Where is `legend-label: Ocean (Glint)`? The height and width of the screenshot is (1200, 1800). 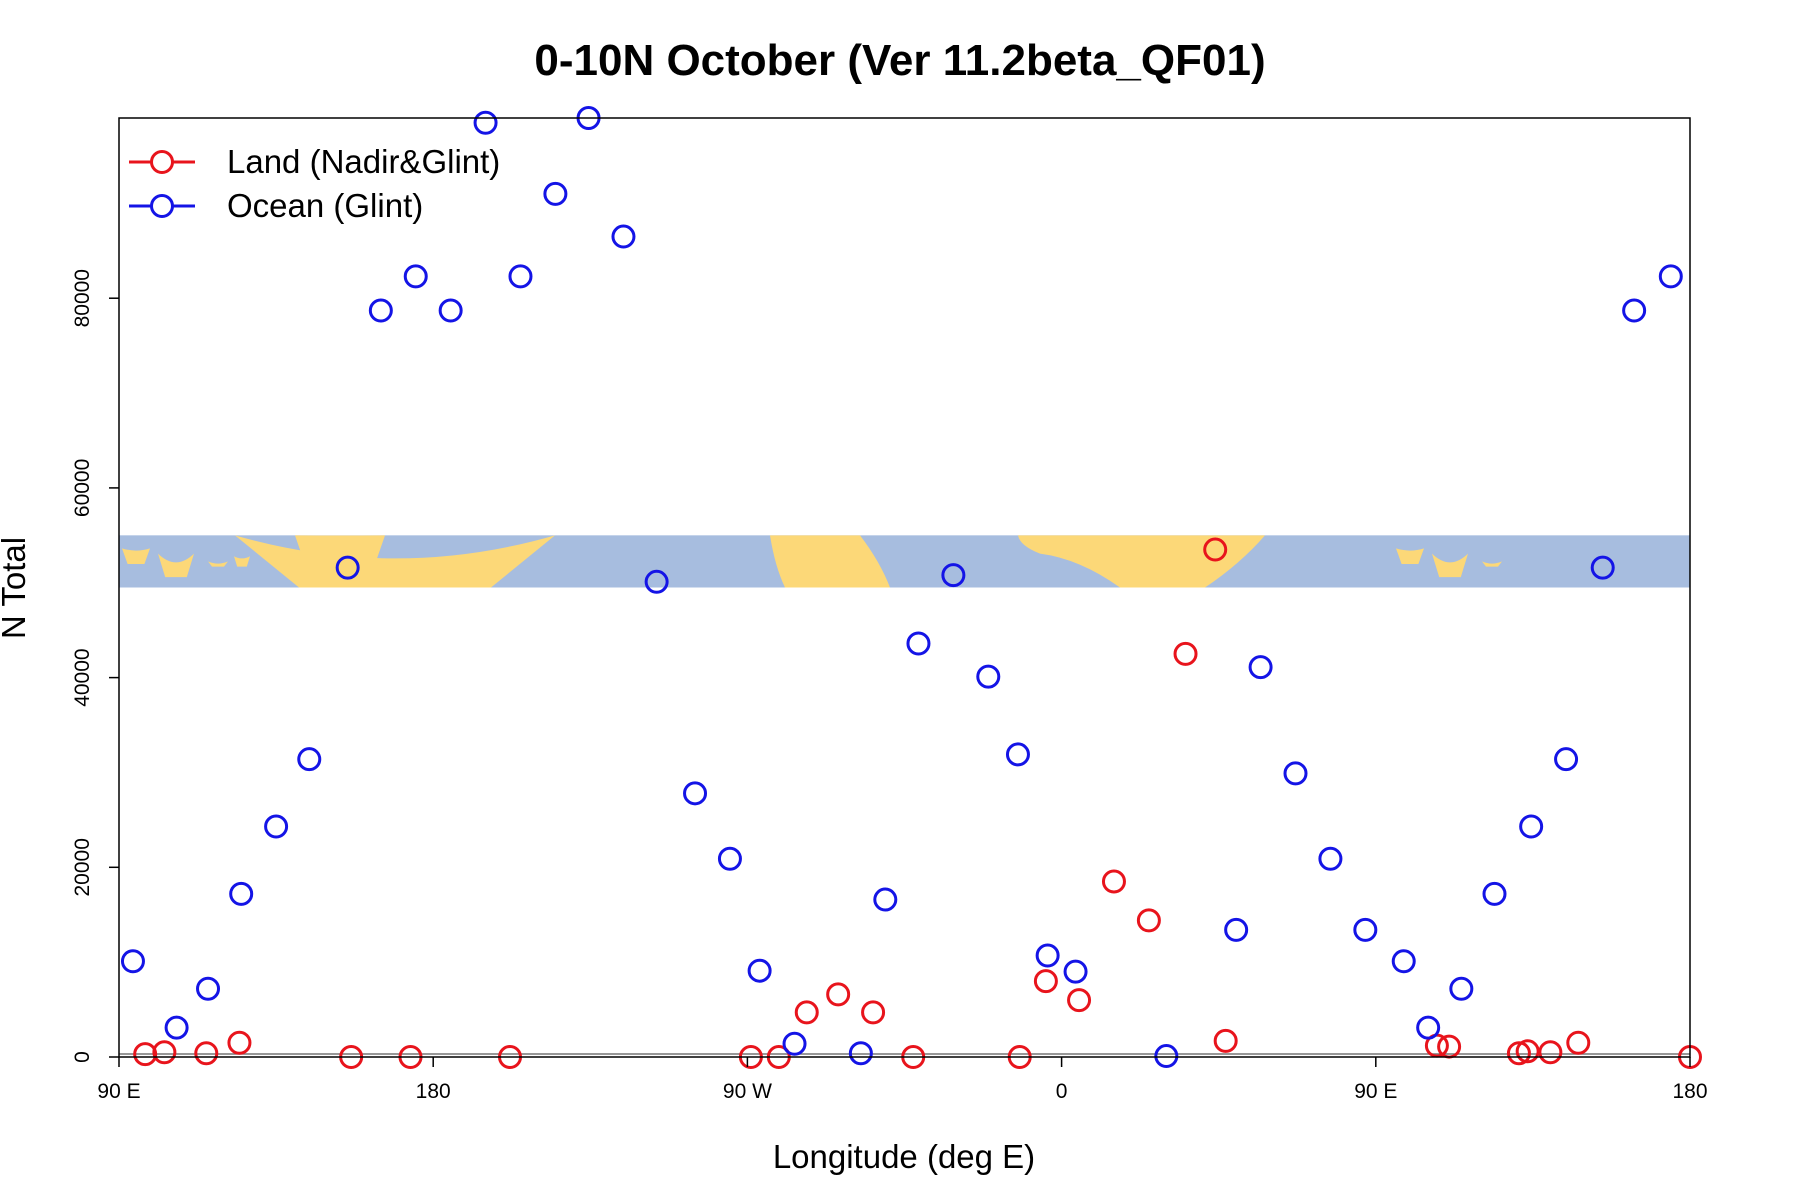
legend-label: Ocean (Glint) is located at coordinates (325, 205).